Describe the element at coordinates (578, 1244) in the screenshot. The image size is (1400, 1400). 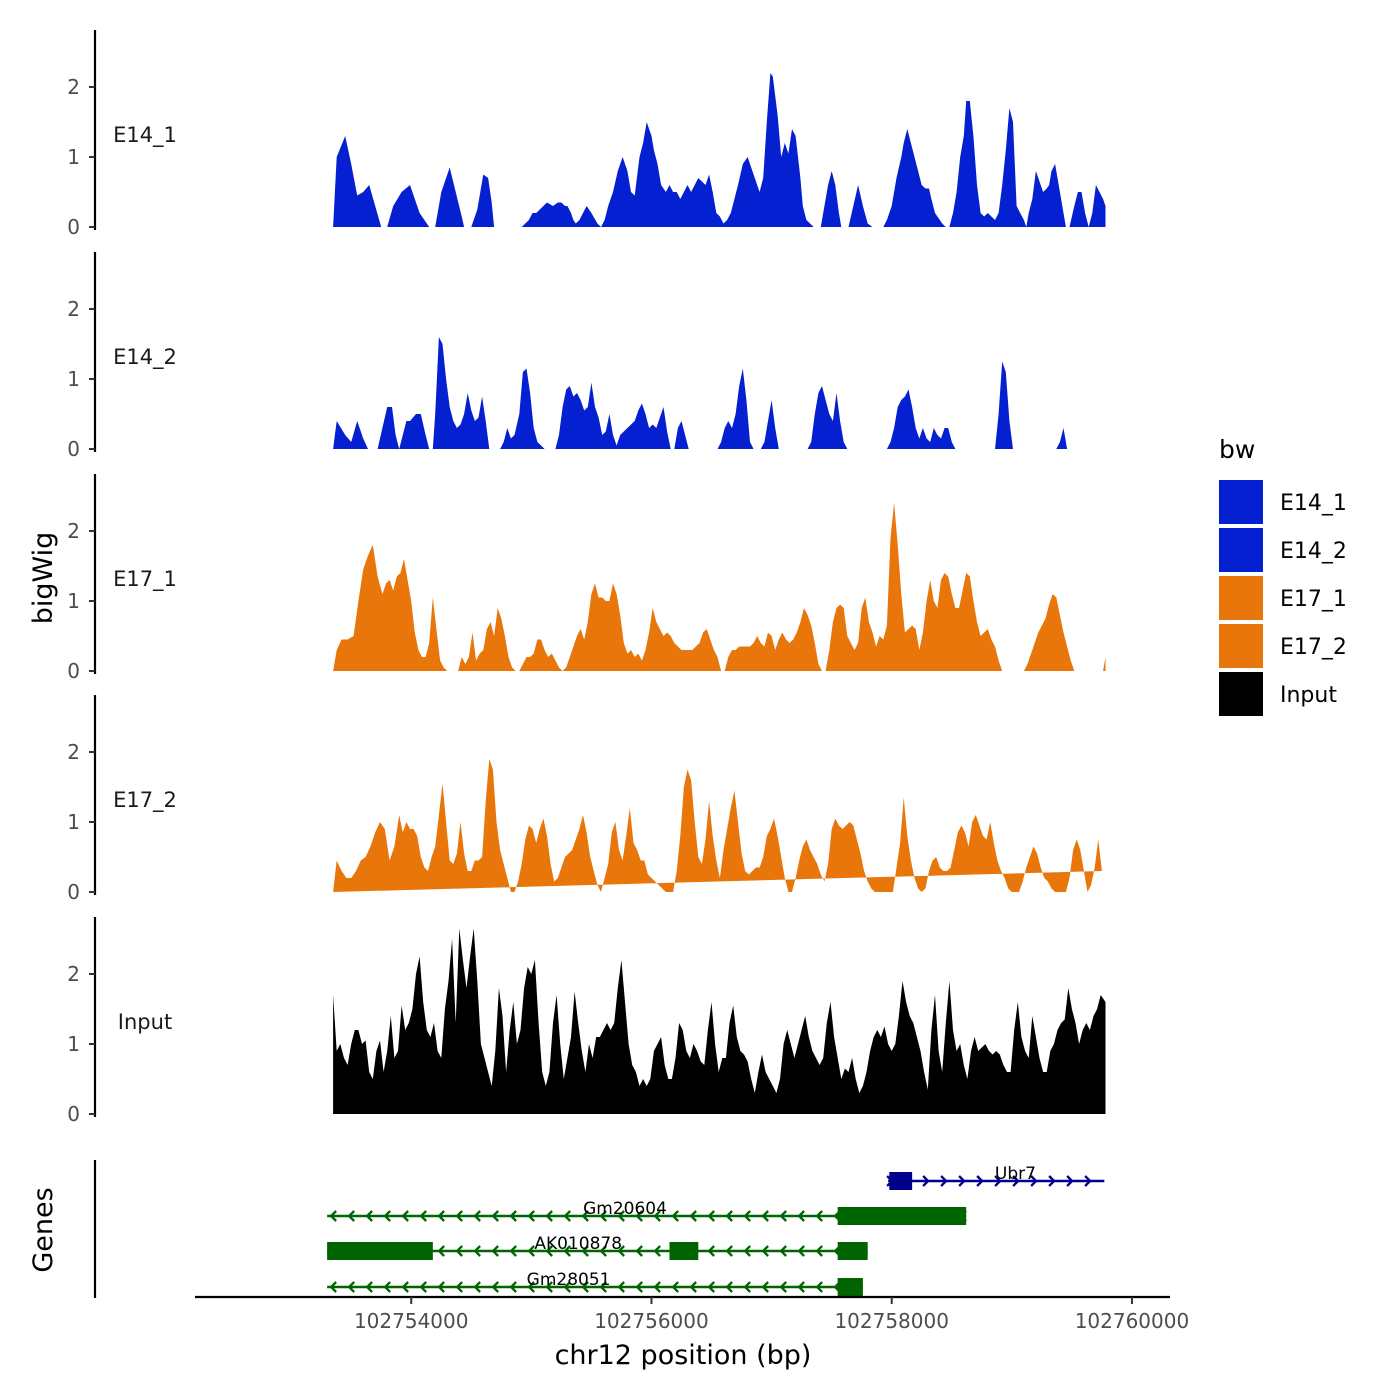
I see `gene-label: AK010878` at that location.